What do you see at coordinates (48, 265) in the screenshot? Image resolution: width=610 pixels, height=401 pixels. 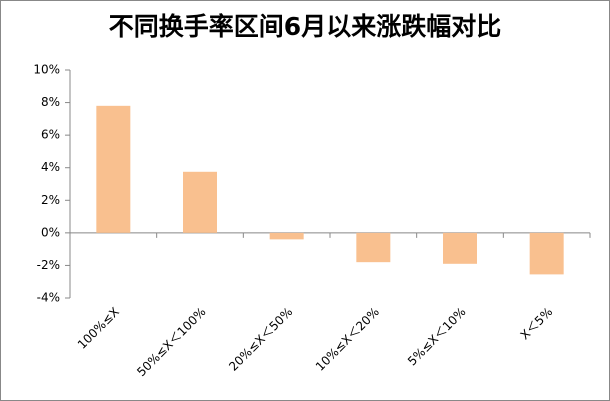 I see `y-tick-label: -2%` at bounding box center [48, 265].